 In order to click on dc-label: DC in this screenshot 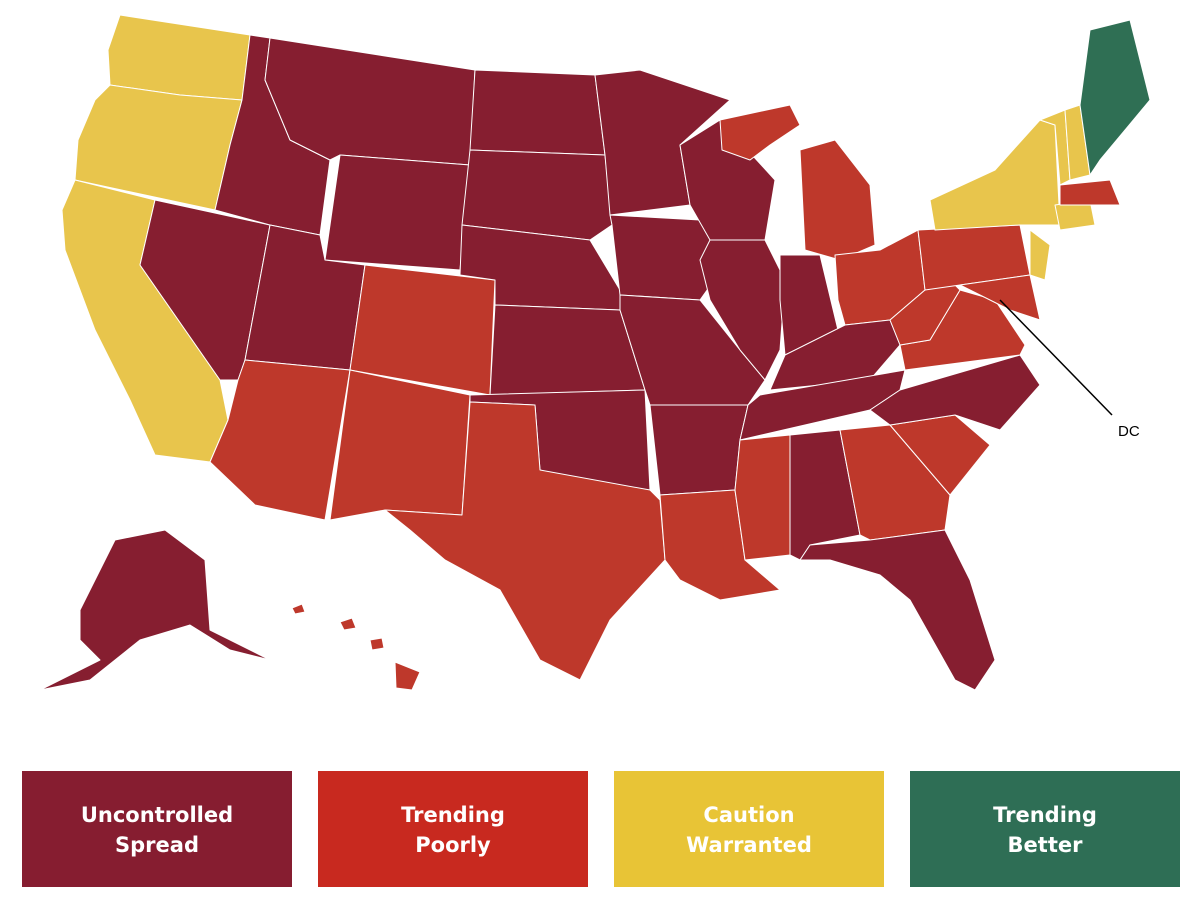, I will do `click(1129, 431)`.